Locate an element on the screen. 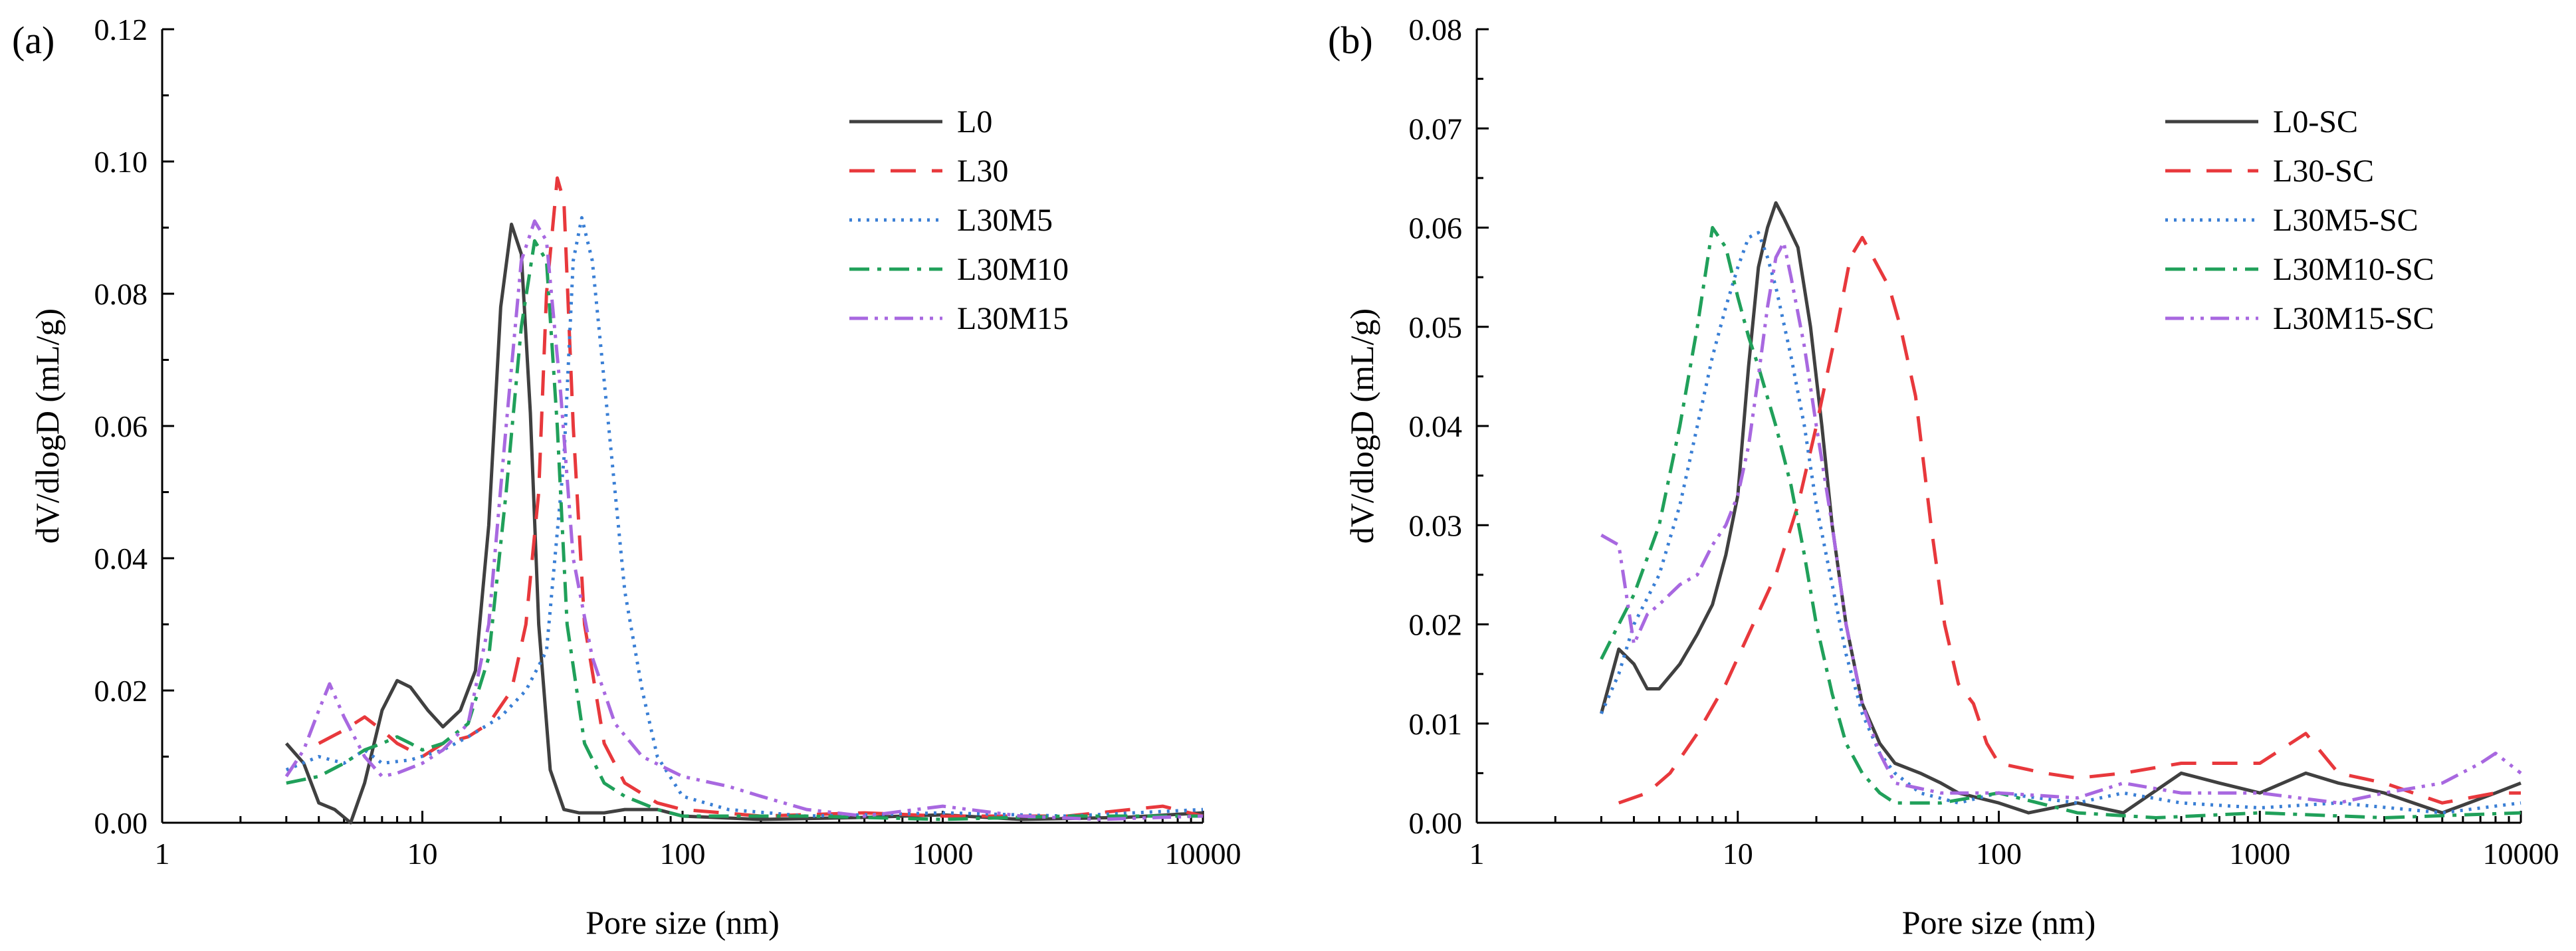 The height and width of the screenshot is (951, 2576). y-tick-label: 0.12 is located at coordinates (121, 30).